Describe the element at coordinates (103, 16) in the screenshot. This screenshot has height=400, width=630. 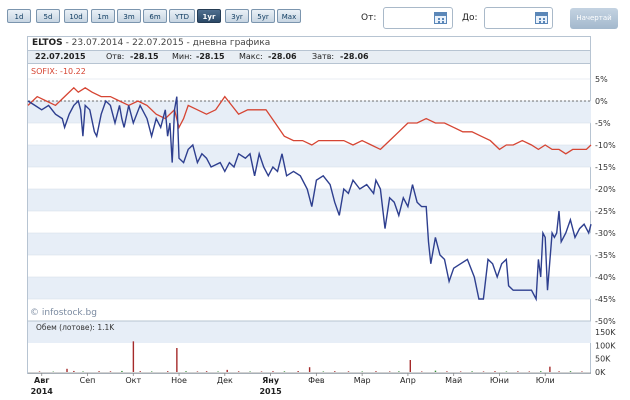
I see `range-button-1m: 1m` at that location.